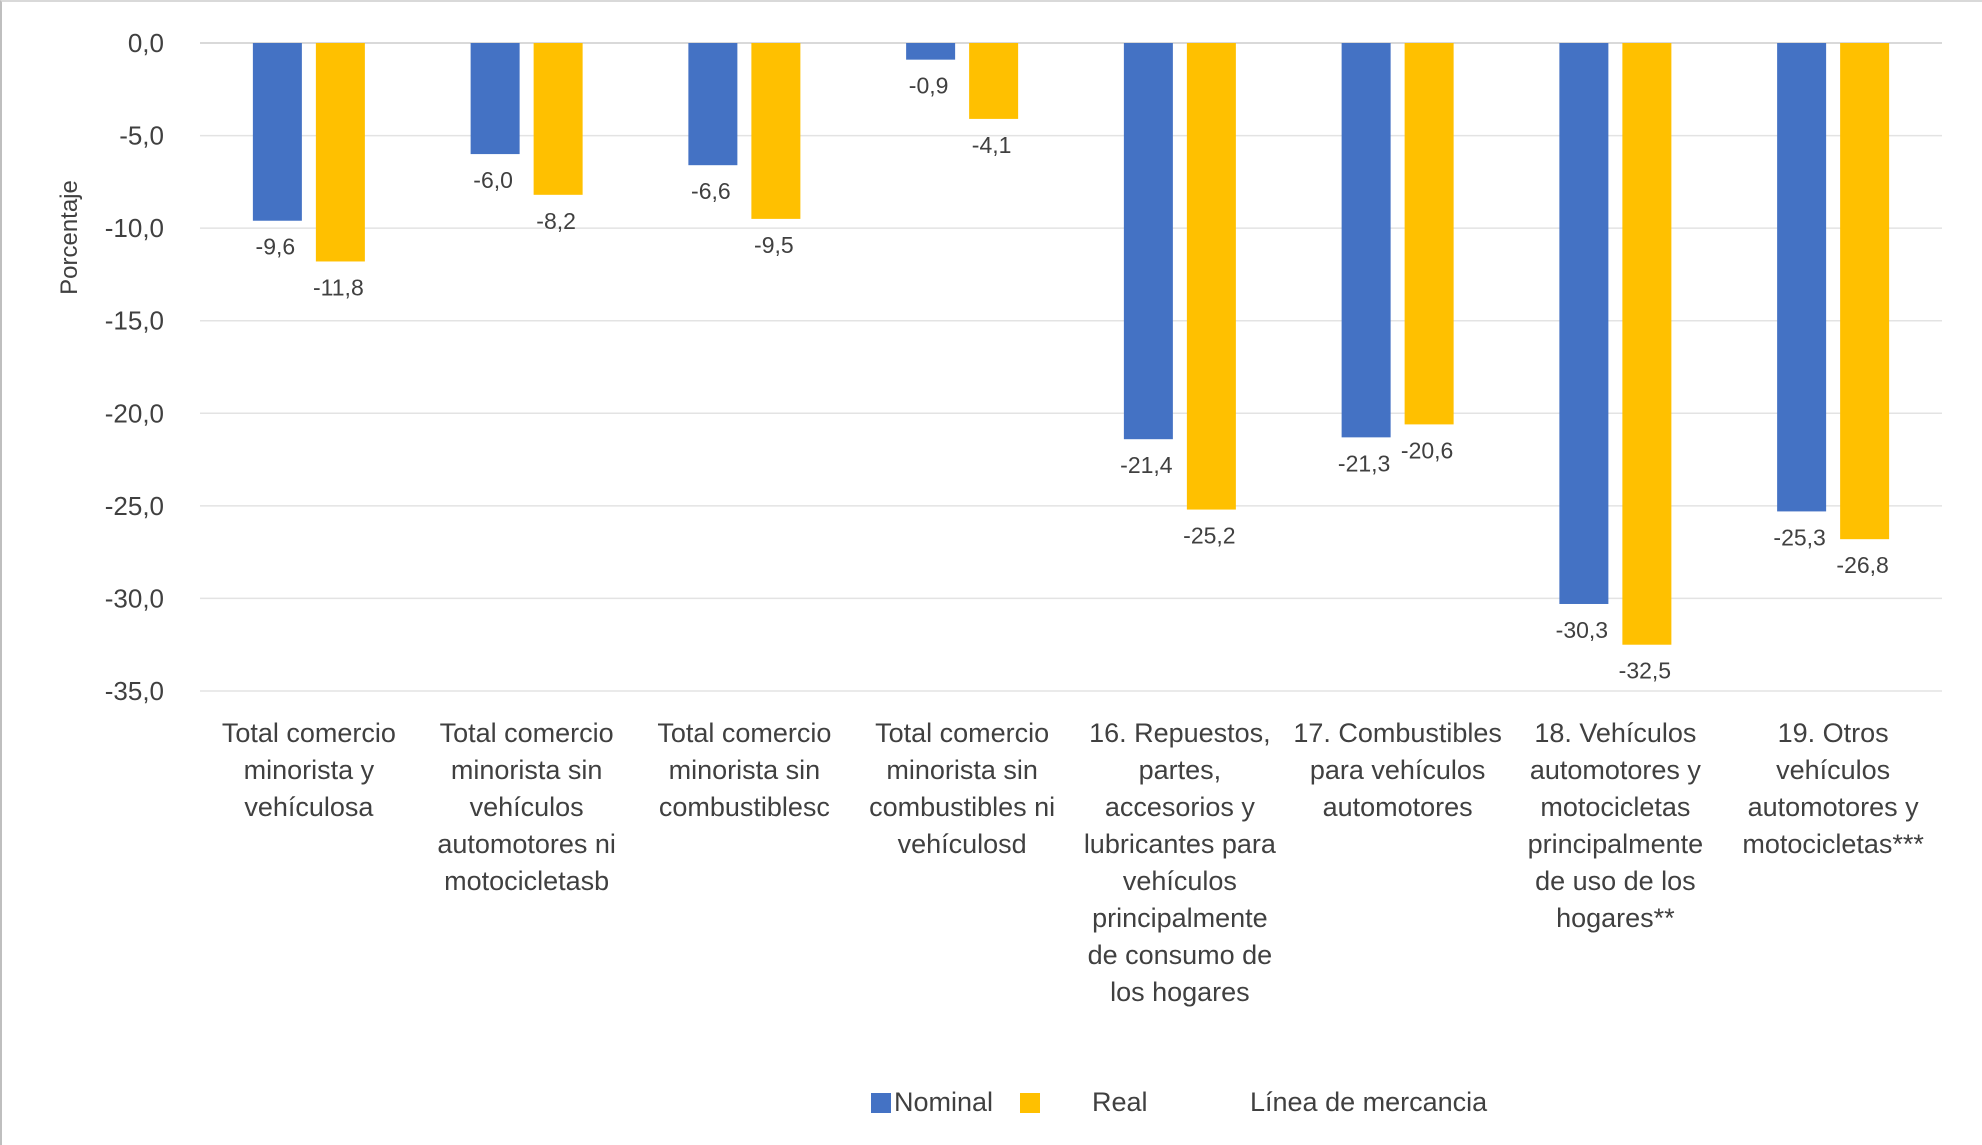 The height and width of the screenshot is (1145, 1982). I want to click on y-tick-label: -10,0, so click(134, 228).